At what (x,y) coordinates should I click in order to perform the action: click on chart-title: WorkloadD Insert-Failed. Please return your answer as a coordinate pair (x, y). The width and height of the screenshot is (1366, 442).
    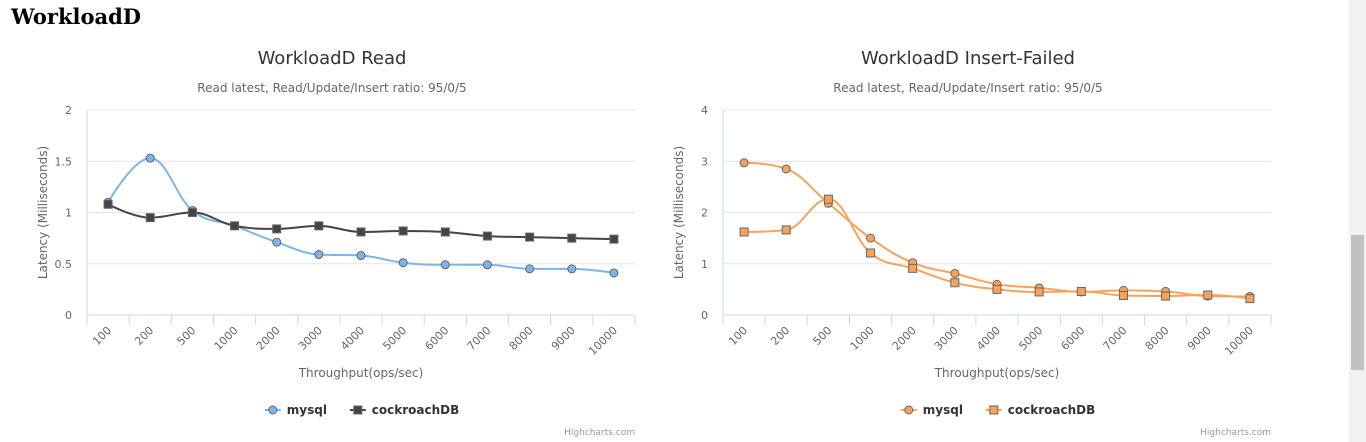
    Looking at the image, I should click on (968, 58).